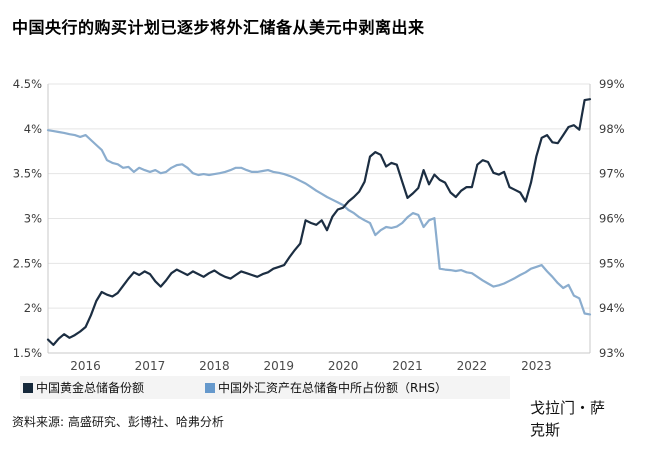  Describe the element at coordinates (33, 129) in the screenshot. I see `left-axis-tick-label: 4%` at that location.